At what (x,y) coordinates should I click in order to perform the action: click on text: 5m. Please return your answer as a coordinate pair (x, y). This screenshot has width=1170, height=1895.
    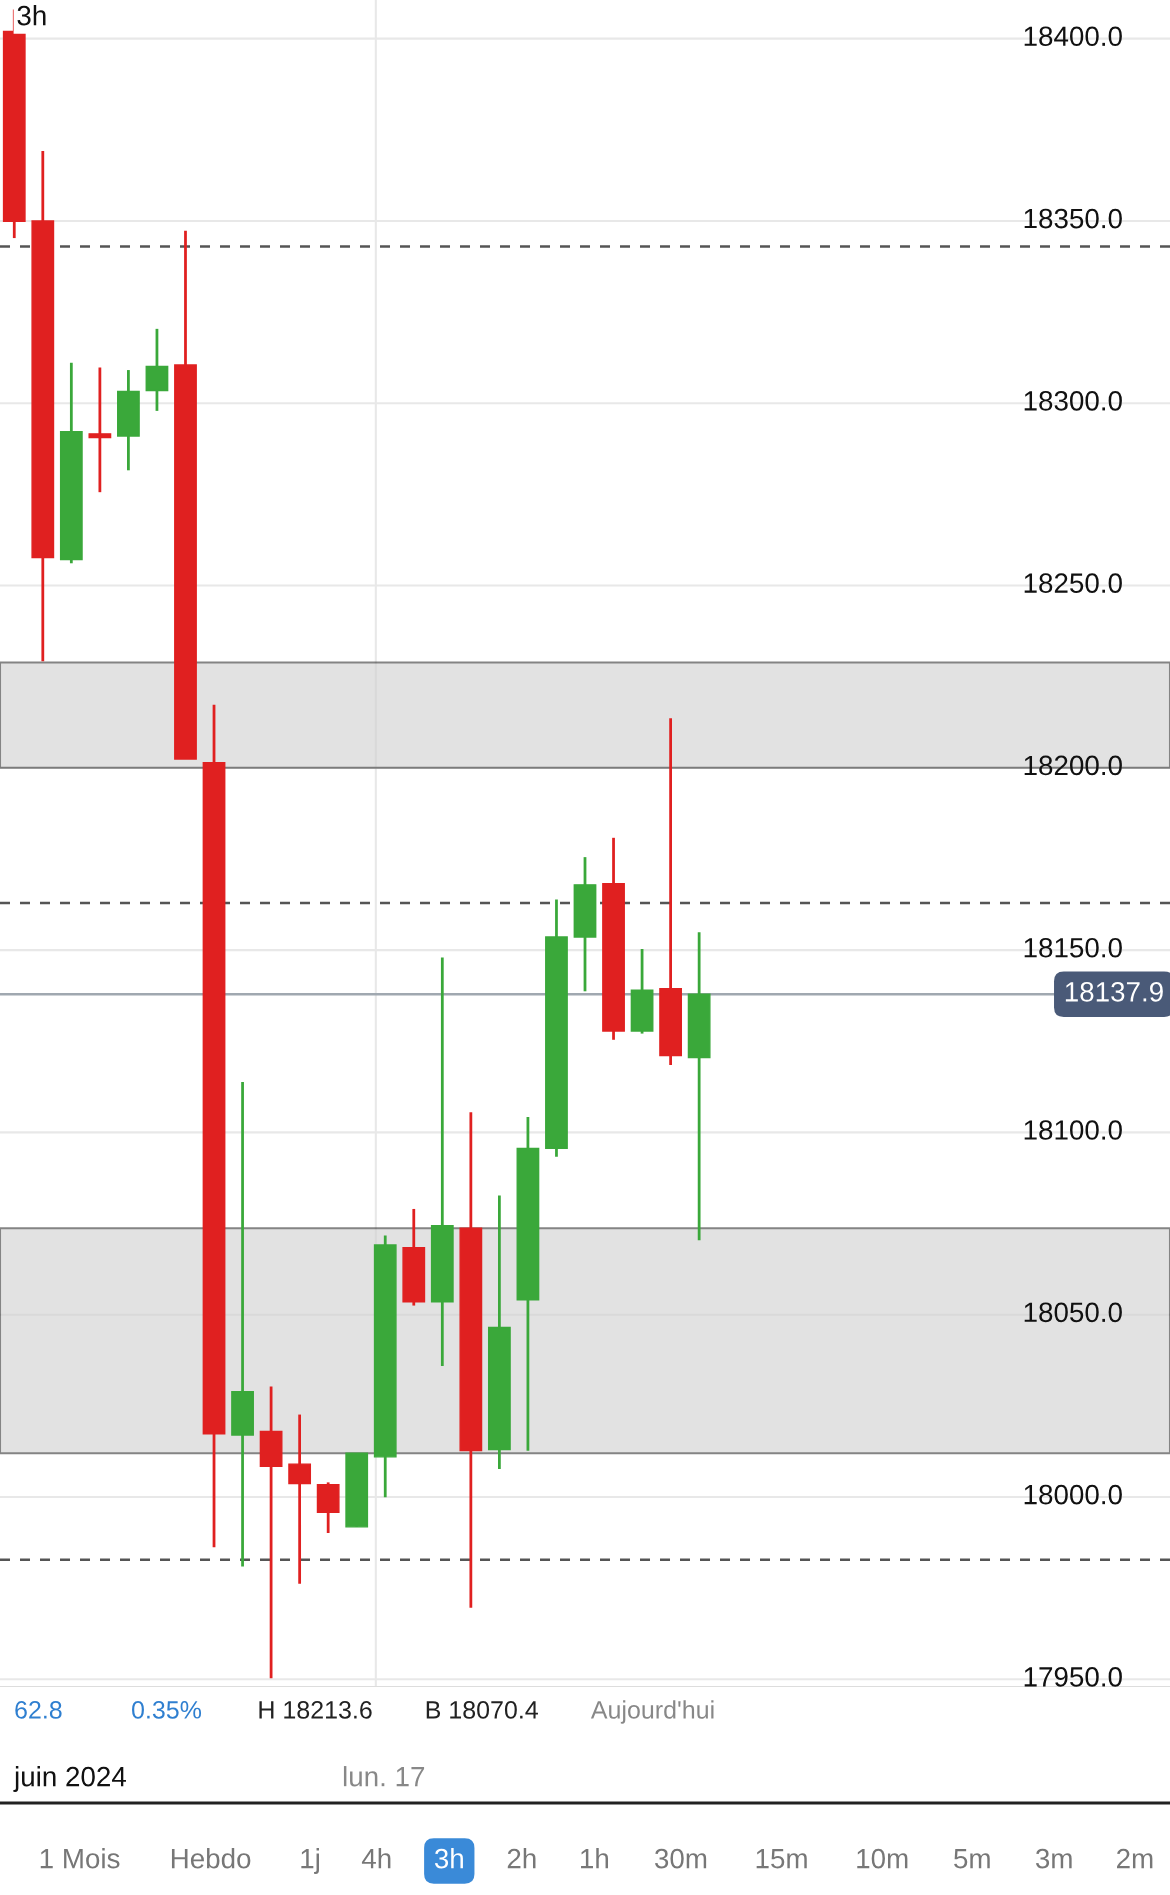
    Looking at the image, I should click on (972, 1859).